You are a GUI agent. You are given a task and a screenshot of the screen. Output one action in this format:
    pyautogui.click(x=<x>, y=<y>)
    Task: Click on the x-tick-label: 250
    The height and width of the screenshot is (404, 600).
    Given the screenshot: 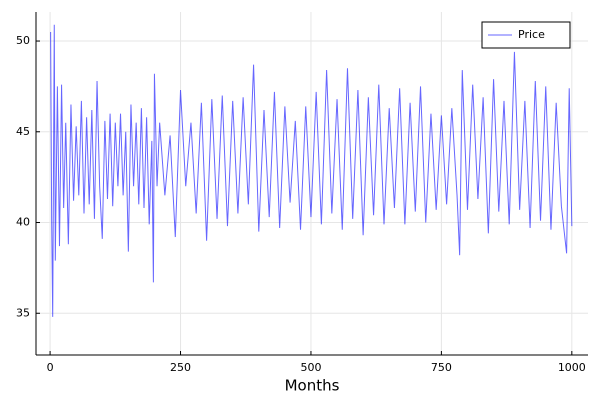 What is the action you would take?
    pyautogui.click(x=180, y=367)
    